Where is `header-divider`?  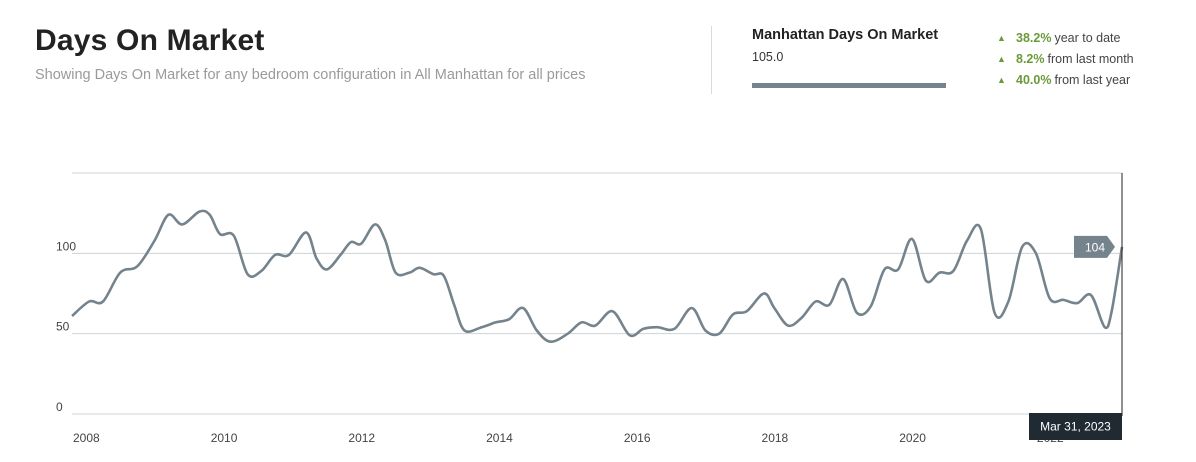 header-divider is located at coordinates (711, 60).